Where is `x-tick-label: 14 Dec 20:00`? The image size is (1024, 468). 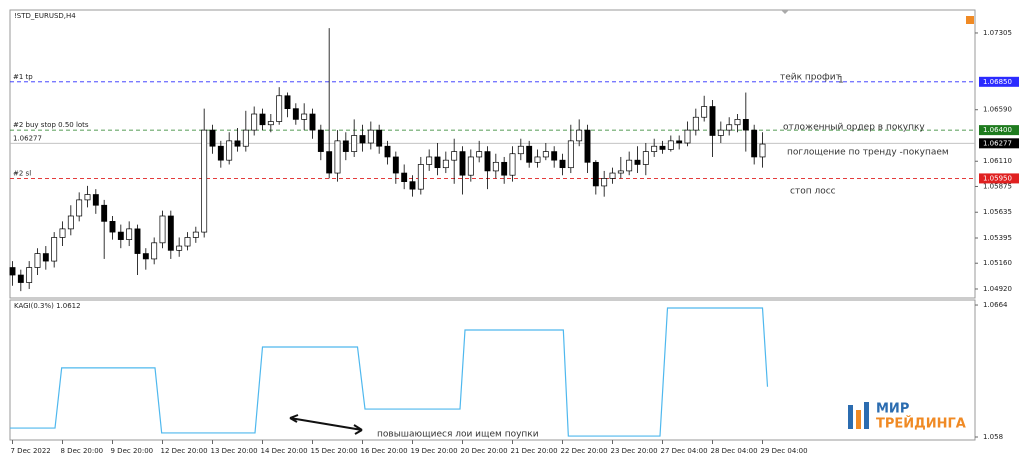
x-tick-label: 14 Dec 20:00 is located at coordinates (284, 451).